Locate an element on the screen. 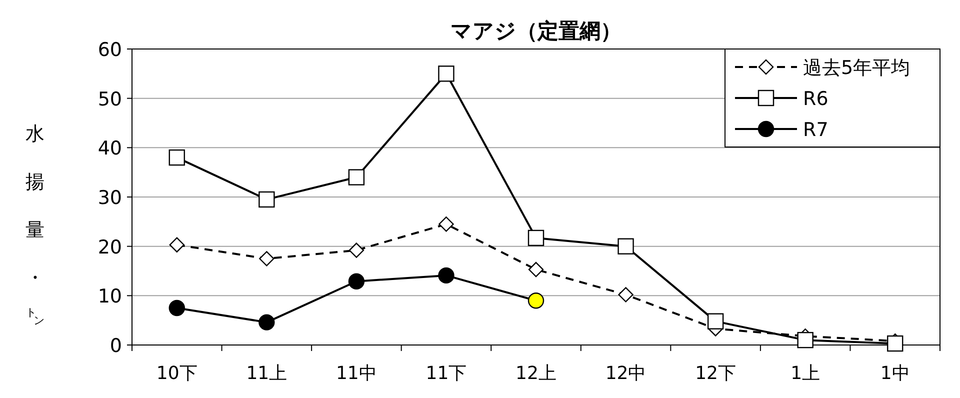 The image size is (960, 398). x-tick-label: 1上 is located at coordinates (805, 373).